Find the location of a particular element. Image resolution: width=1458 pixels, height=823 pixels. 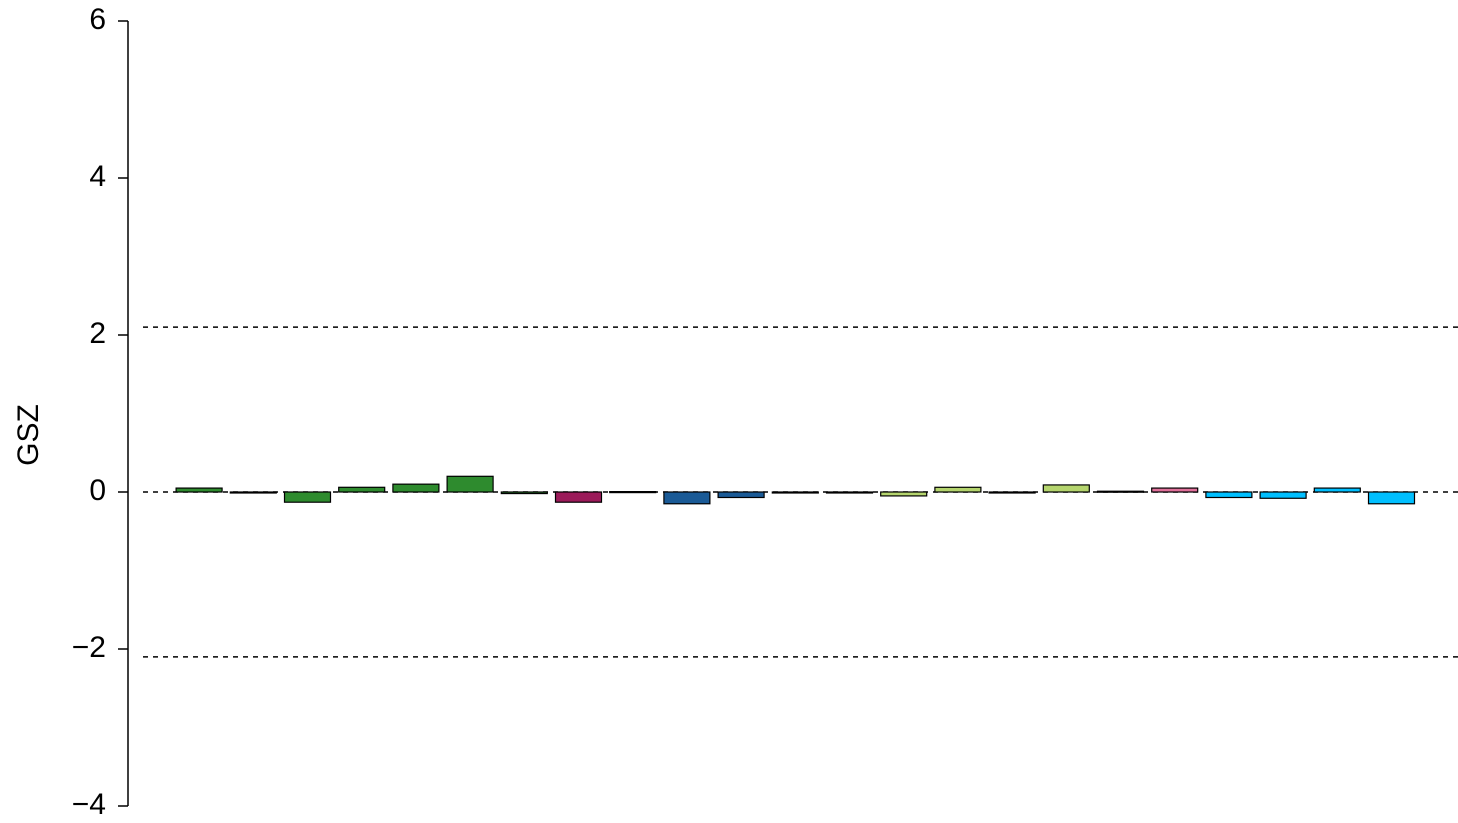

y-tick-label: 0 is located at coordinates (97, 490).